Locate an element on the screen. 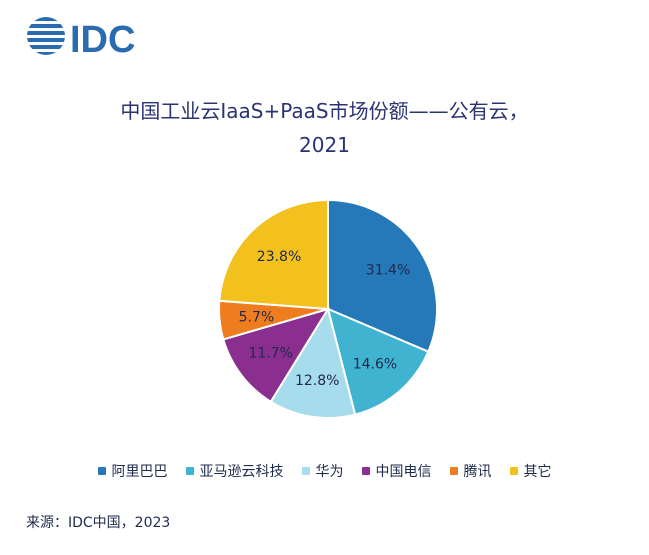 The image size is (649, 555). legend-item-4: 中国电信 is located at coordinates (396, 471).